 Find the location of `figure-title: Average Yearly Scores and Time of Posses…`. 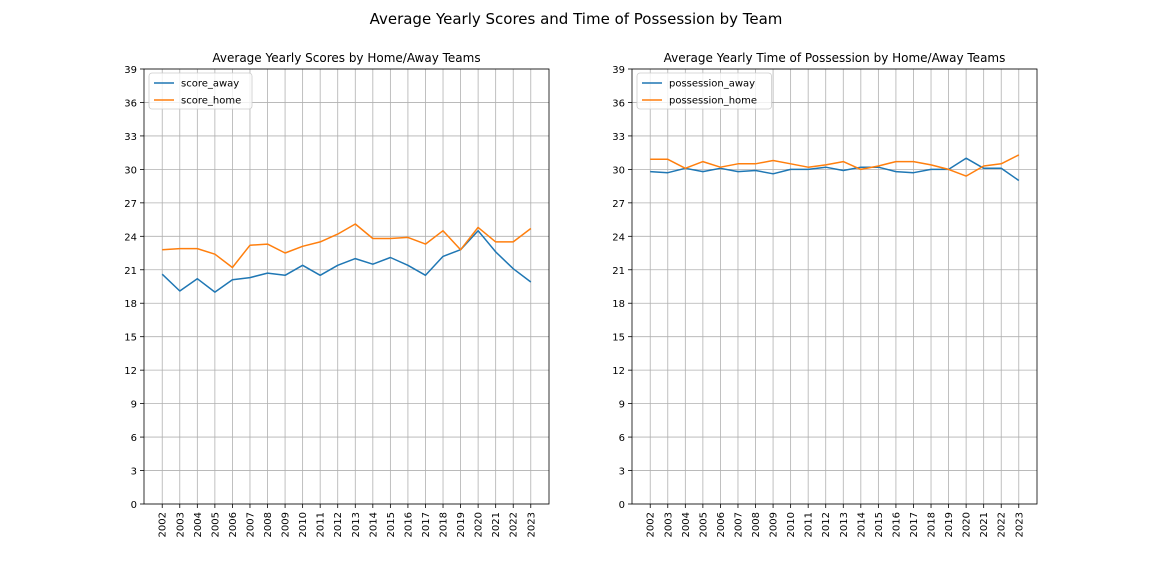

figure-title: Average Yearly Scores and Time of Posses… is located at coordinates (576, 19).